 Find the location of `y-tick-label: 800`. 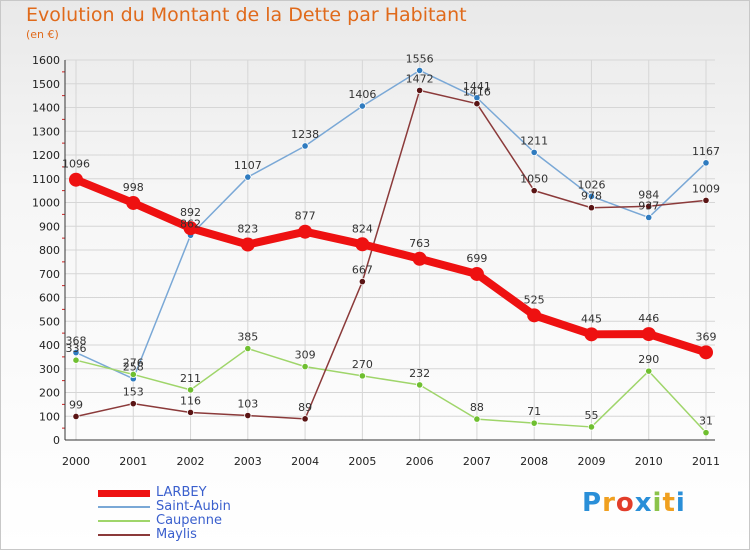

y-tick-label: 800 is located at coordinates (49, 250).